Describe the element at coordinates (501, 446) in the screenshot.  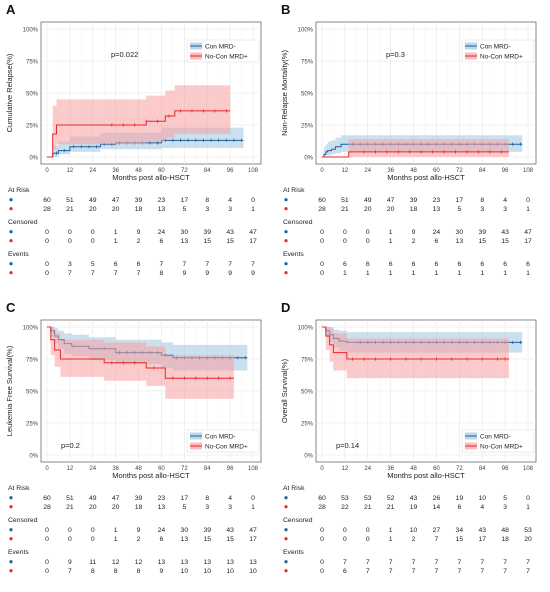
I see `legend-label: No-Con MRD+` at that location.